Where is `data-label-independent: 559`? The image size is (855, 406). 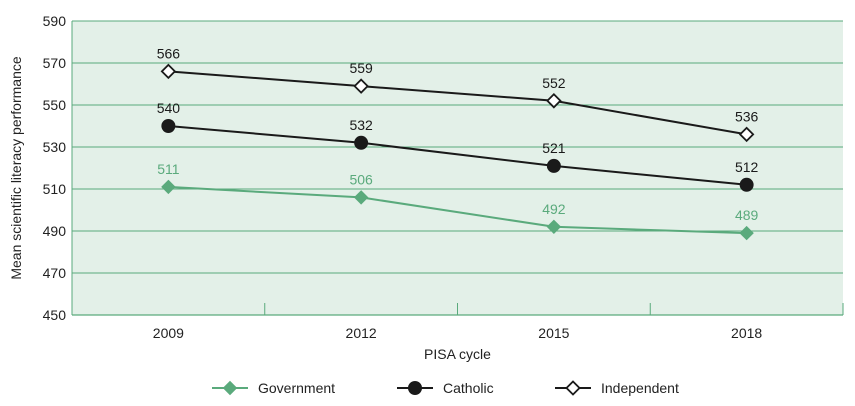 data-label-independent: 559 is located at coordinates (361, 68).